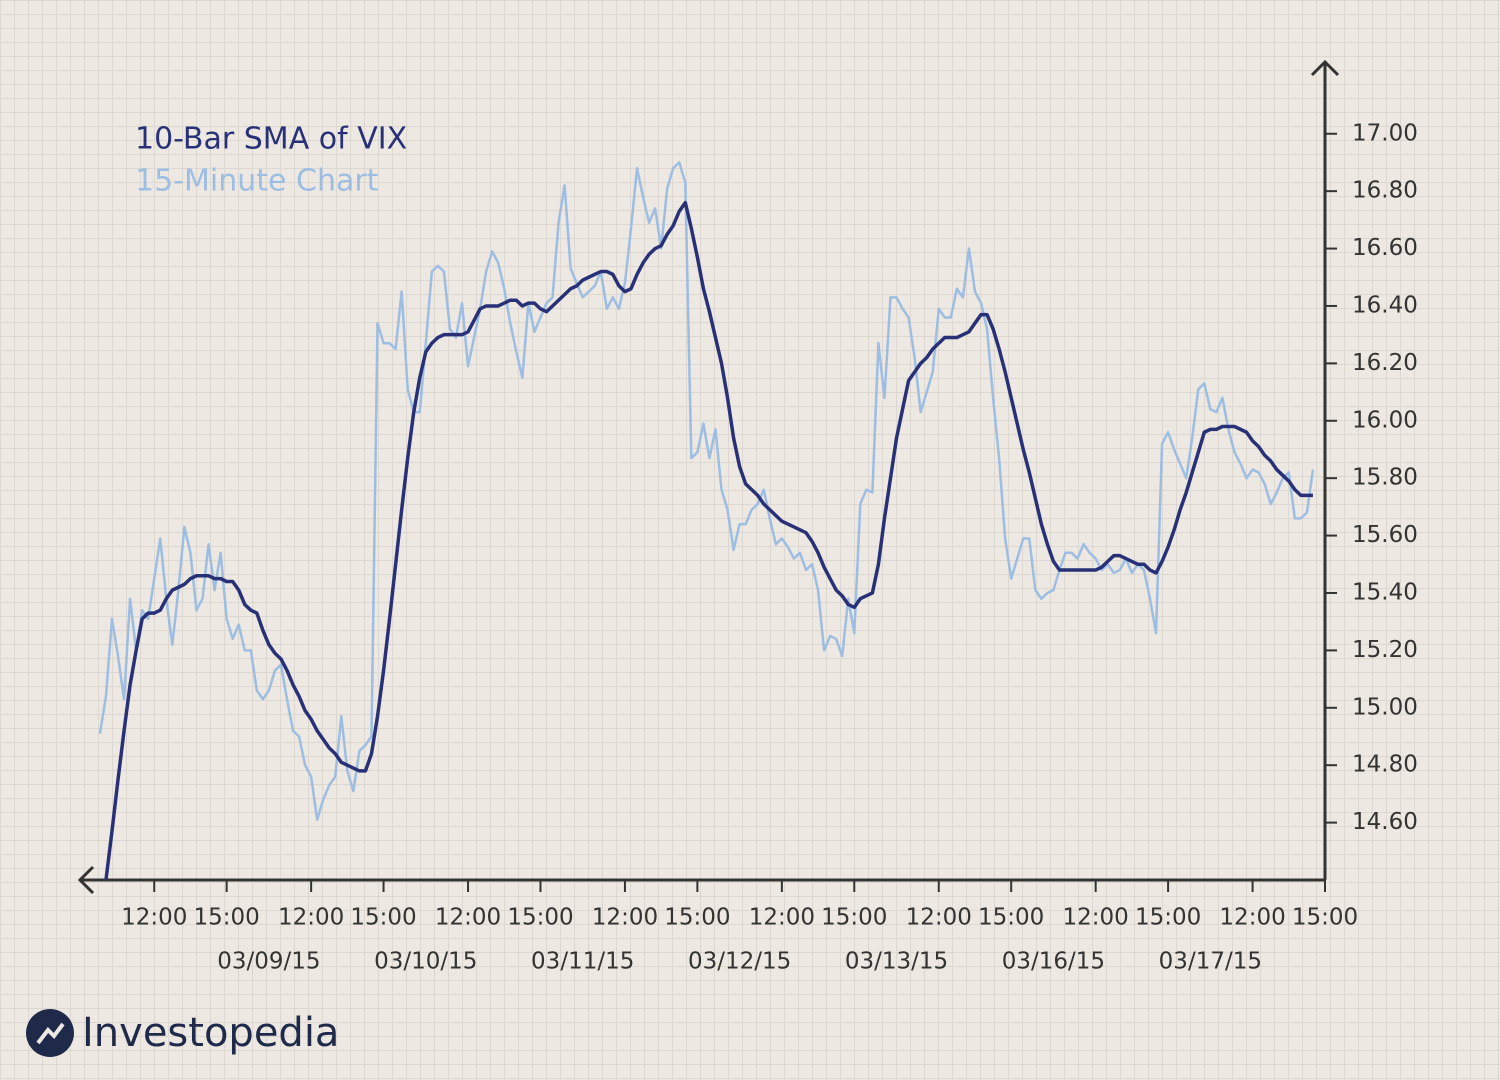 The height and width of the screenshot is (1080, 1500). I want to click on date-label: 03/11/15, so click(582, 962).